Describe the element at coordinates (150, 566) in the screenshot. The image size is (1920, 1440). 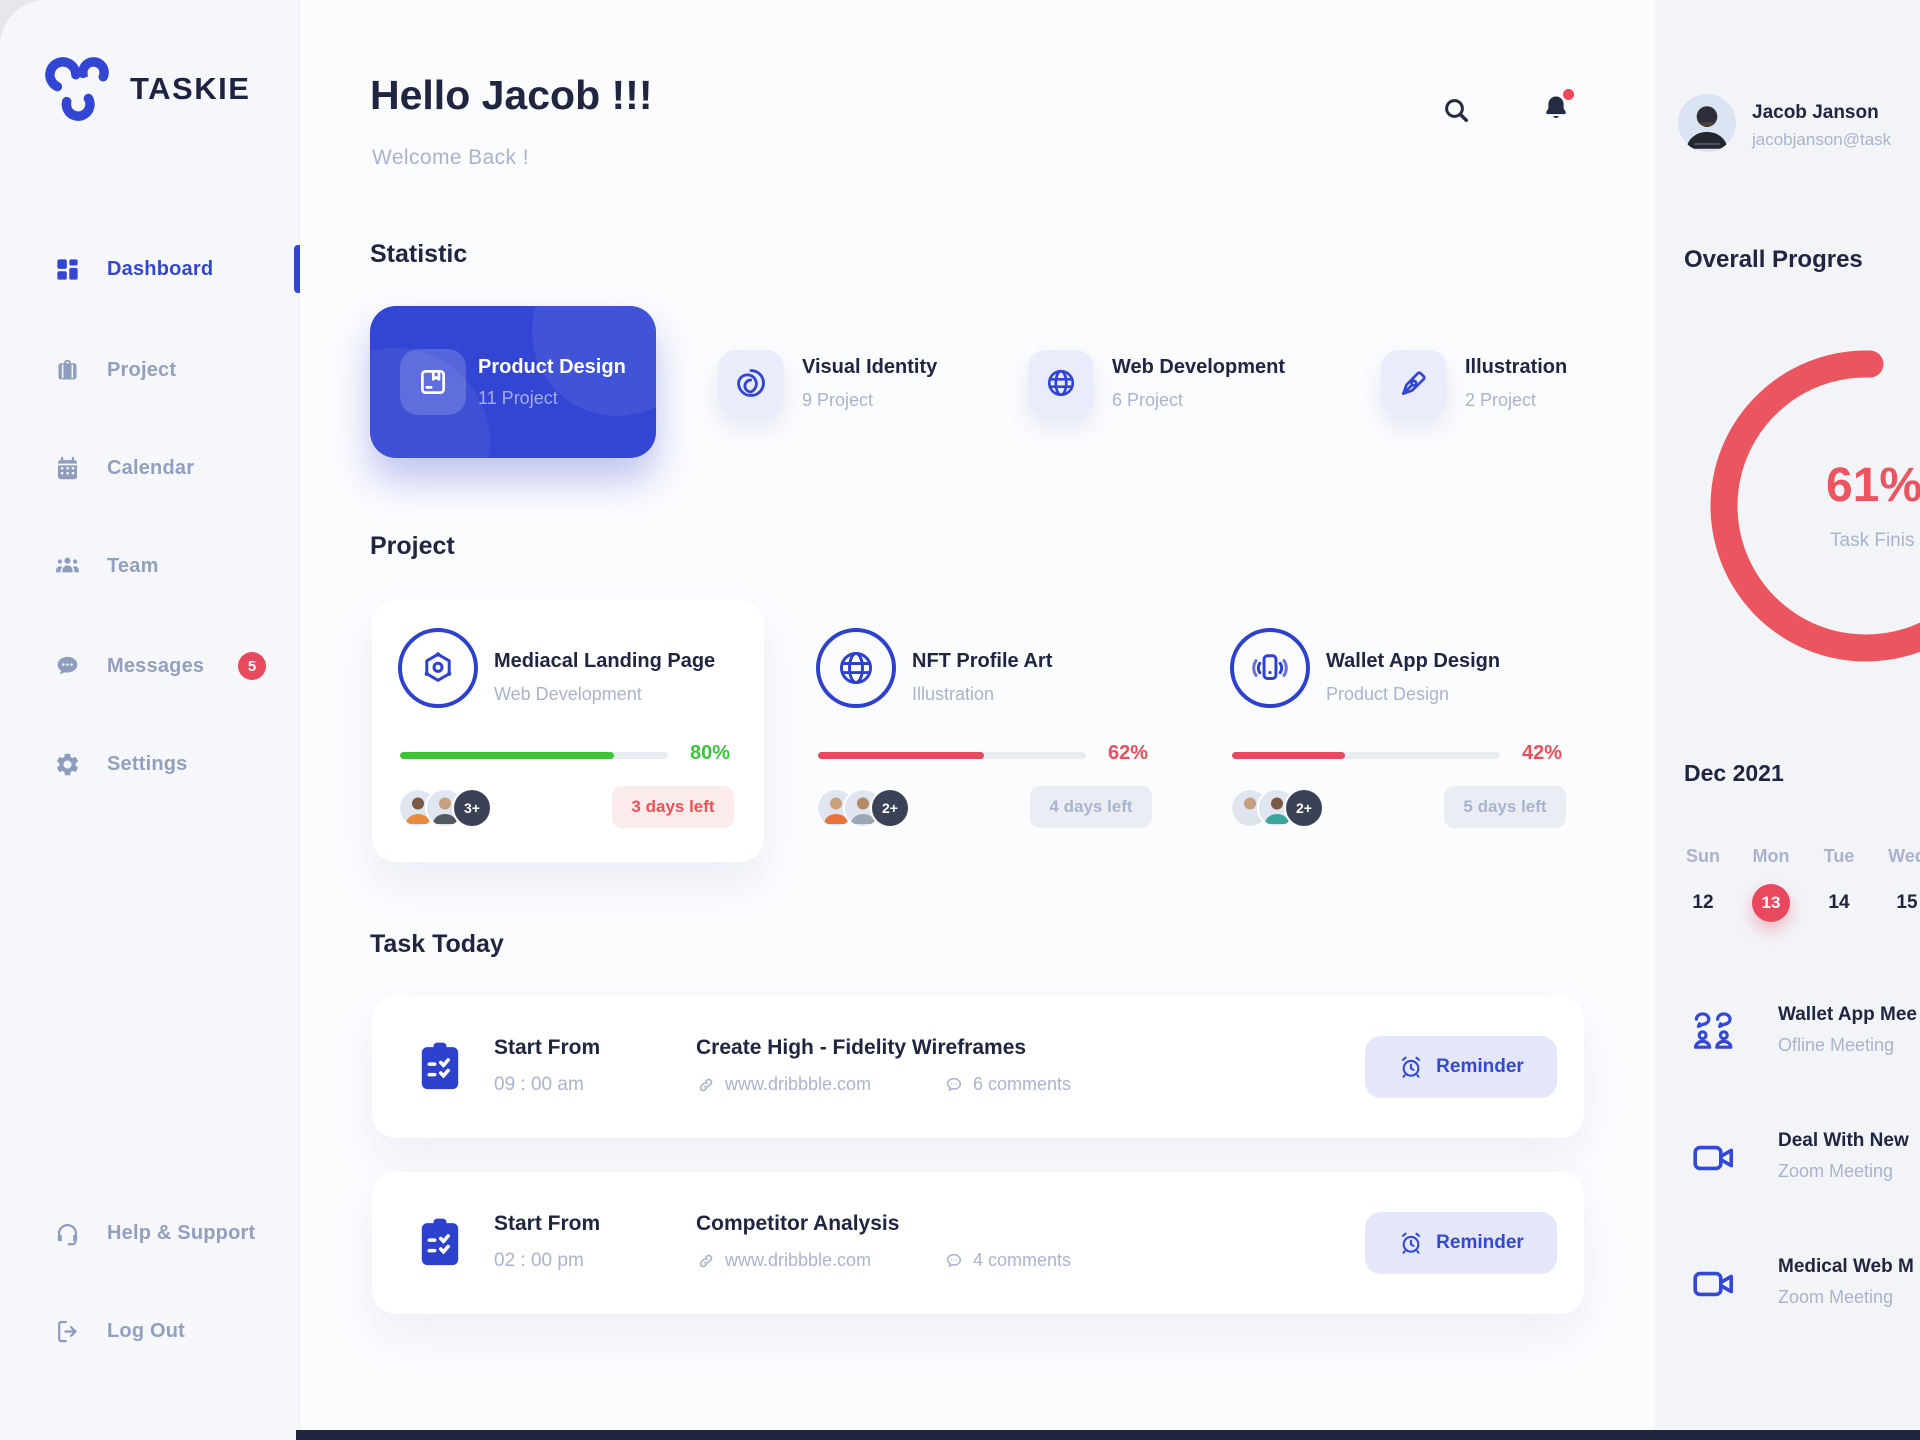
I see `sidebar-item-team: Team` at that location.